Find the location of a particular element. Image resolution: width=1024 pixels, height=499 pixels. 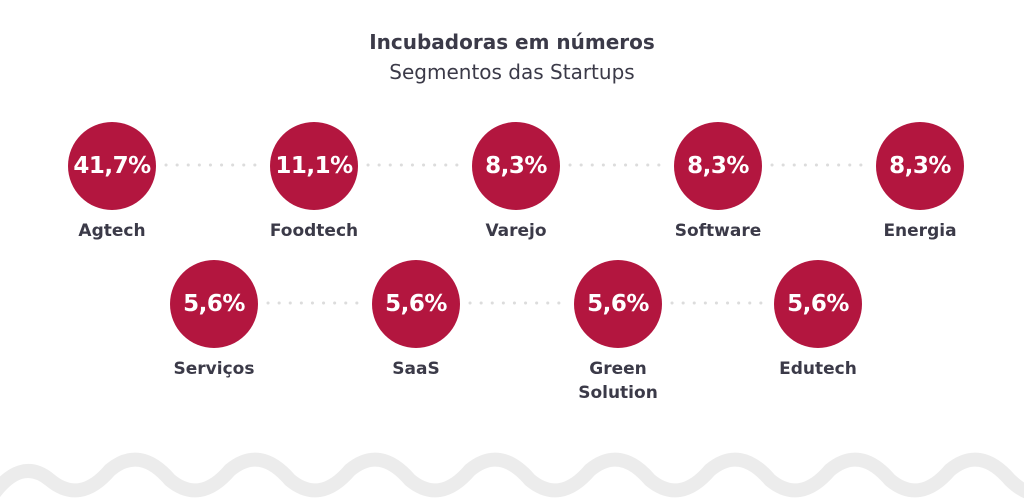

segment-label: Varejo is located at coordinates (516, 231).